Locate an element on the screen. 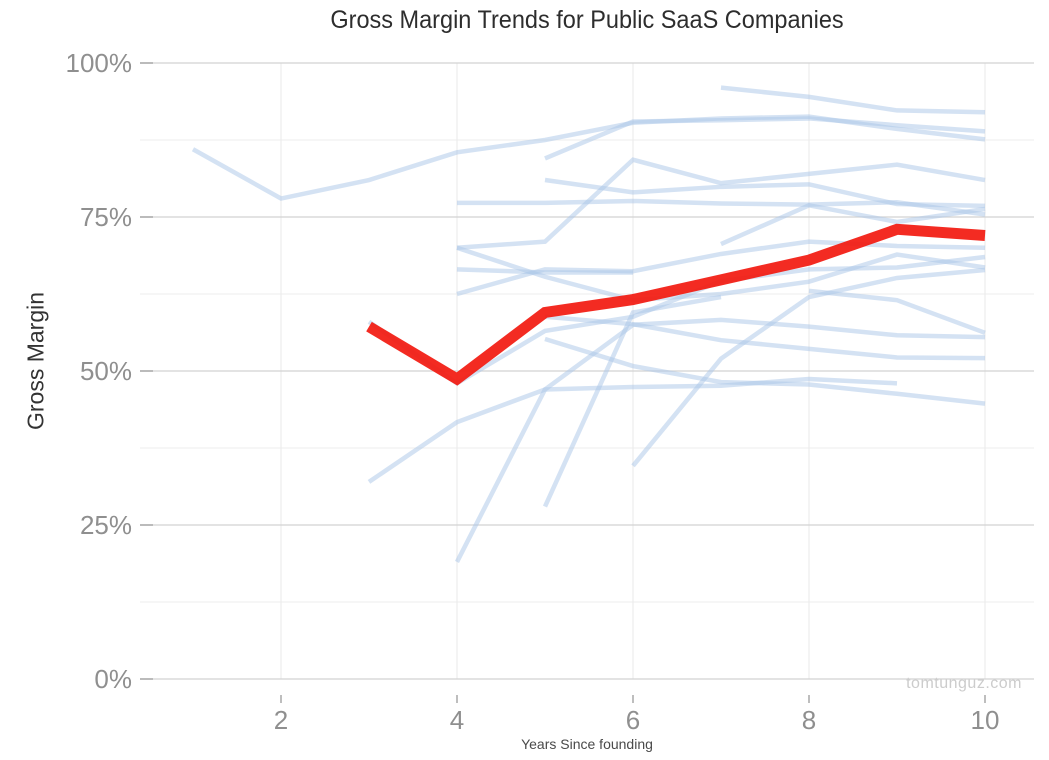  y-tick-label: 75% is located at coordinates (106, 217).